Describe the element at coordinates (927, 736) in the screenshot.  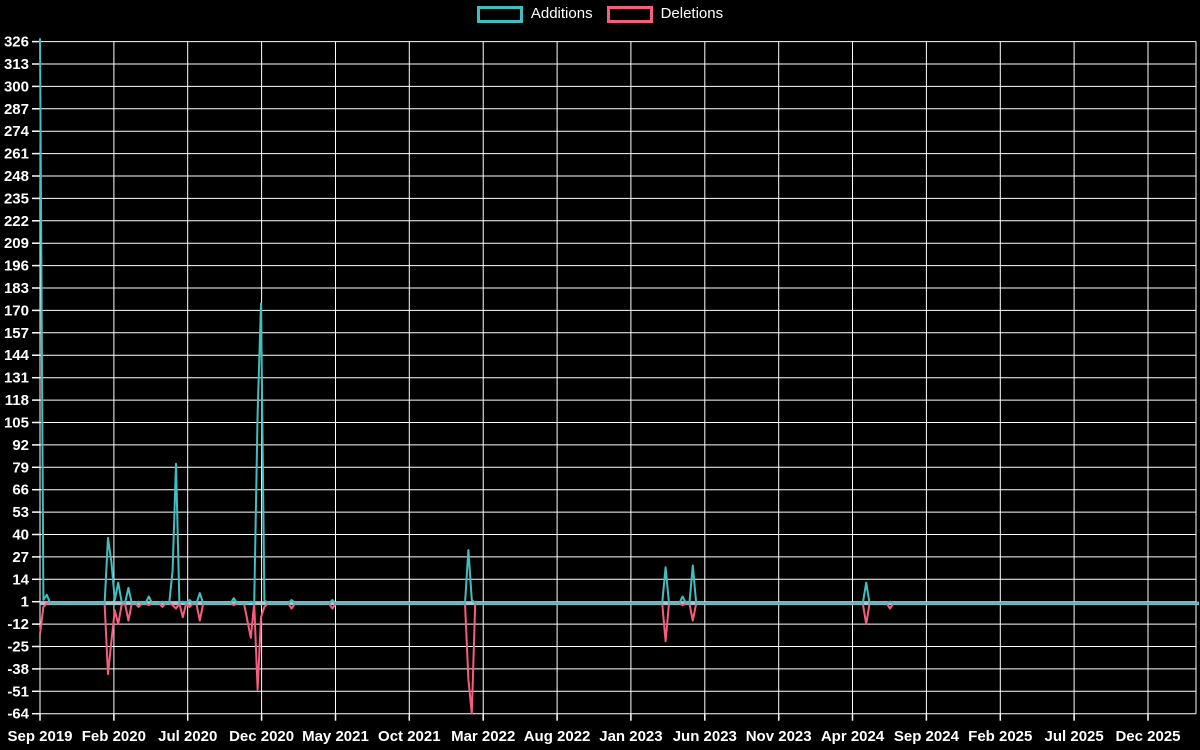
I see `x-tick-label: Sep 2024` at that location.